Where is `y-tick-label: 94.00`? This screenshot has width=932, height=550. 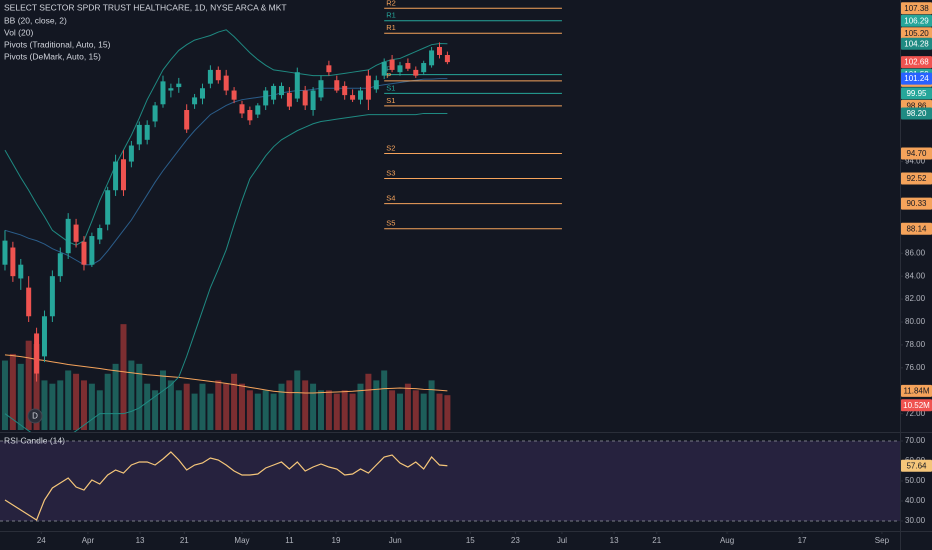
y-tick-label: 94.00 is located at coordinates (915, 161).